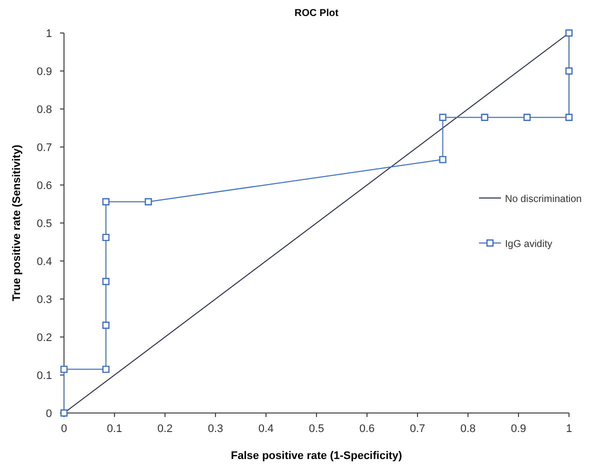 The image size is (600, 465). What do you see at coordinates (569, 429) in the screenshot?
I see `x-tick-label: 1` at bounding box center [569, 429].